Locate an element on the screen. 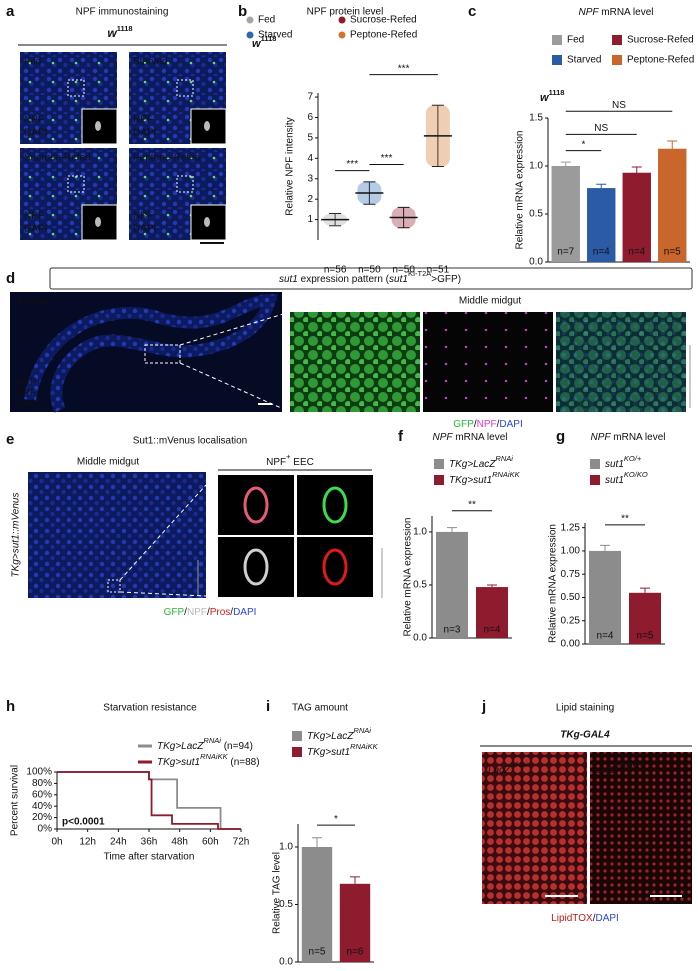 This screenshot has height=971, width=698. y-axis-label: Relative mRNA expression is located at coordinates (408, 577).